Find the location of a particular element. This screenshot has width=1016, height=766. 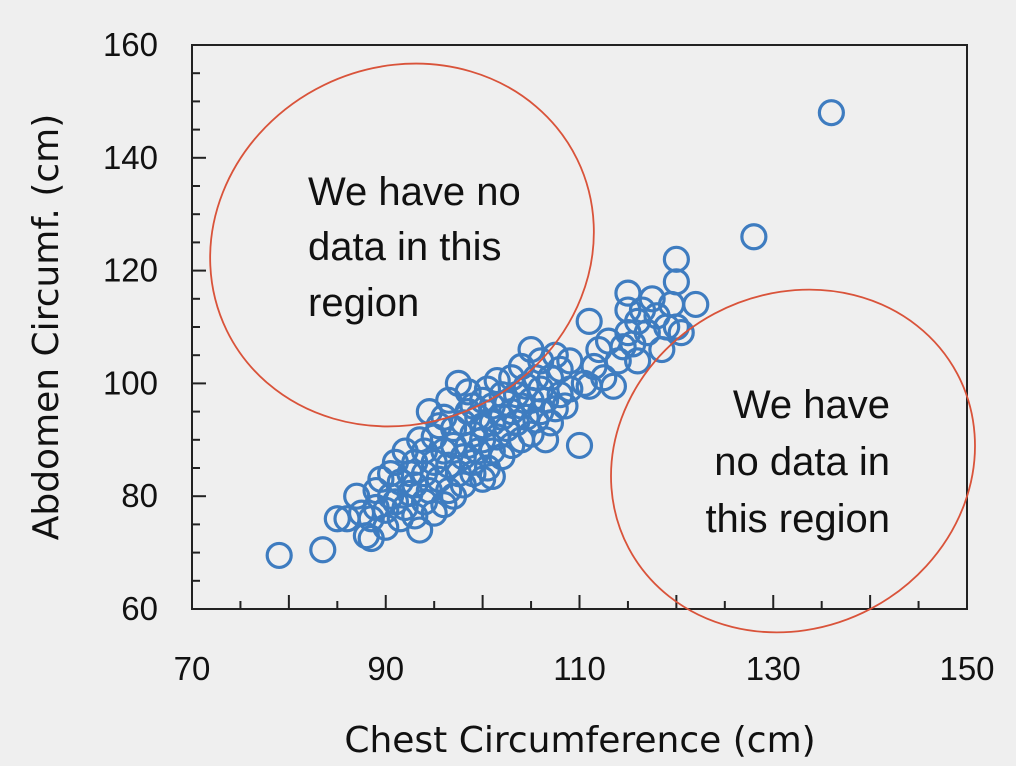

region-label-upper-left-line-2: data in this is located at coordinates (404, 247).